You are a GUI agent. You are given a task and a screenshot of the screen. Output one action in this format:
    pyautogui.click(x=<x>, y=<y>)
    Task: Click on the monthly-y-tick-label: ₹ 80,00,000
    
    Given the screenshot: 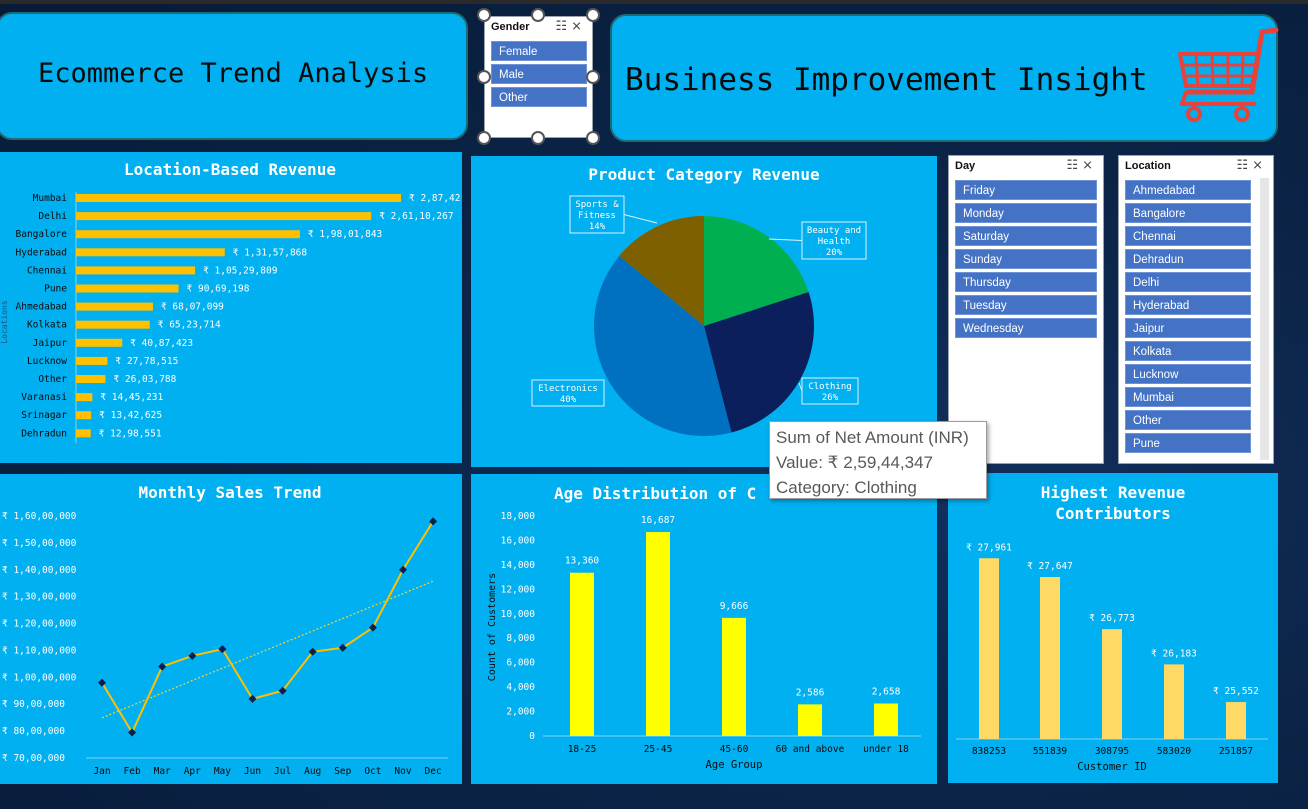 What is the action you would take?
    pyautogui.click(x=33, y=731)
    